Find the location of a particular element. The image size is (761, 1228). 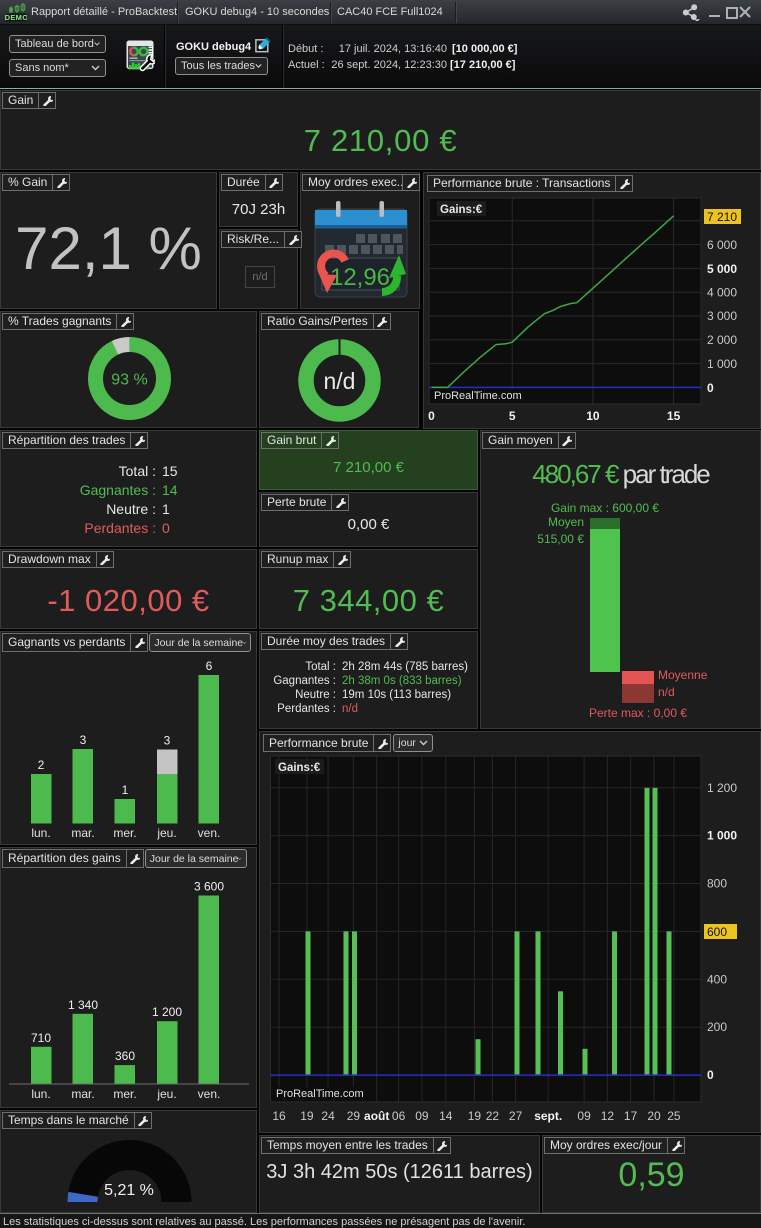

svg-text: 22 is located at coordinates (493, 1116).